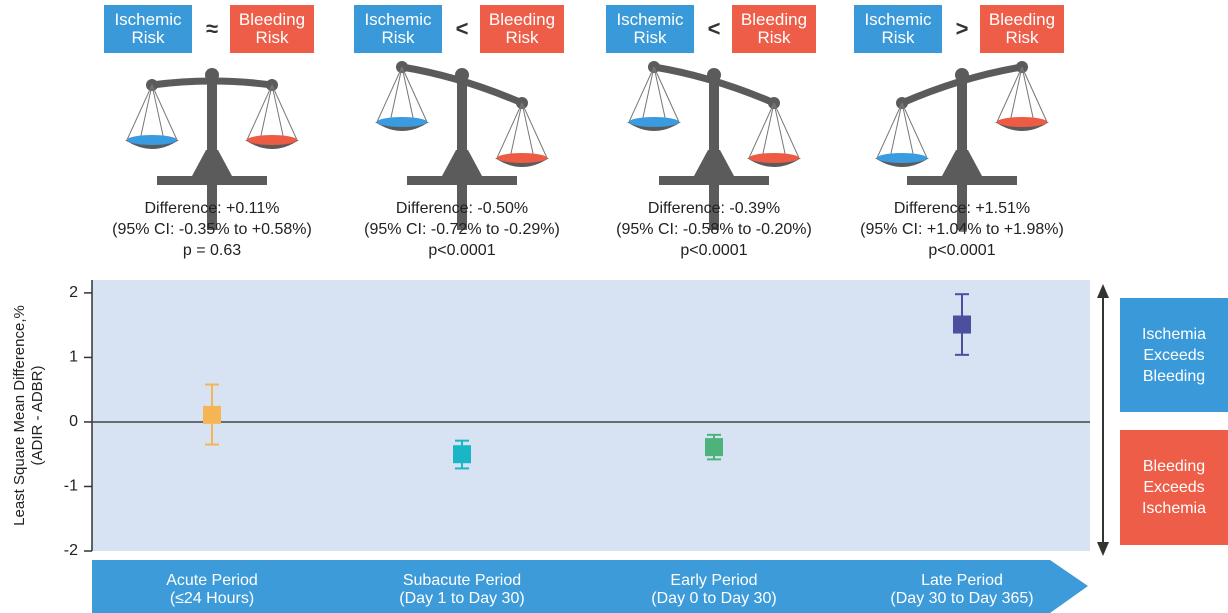 This screenshot has width=1228, height=613. Describe the element at coordinates (1174, 355) in the screenshot. I see `ischemia-exceeds-box: Ischemia Exceeds Bleeding` at that location.